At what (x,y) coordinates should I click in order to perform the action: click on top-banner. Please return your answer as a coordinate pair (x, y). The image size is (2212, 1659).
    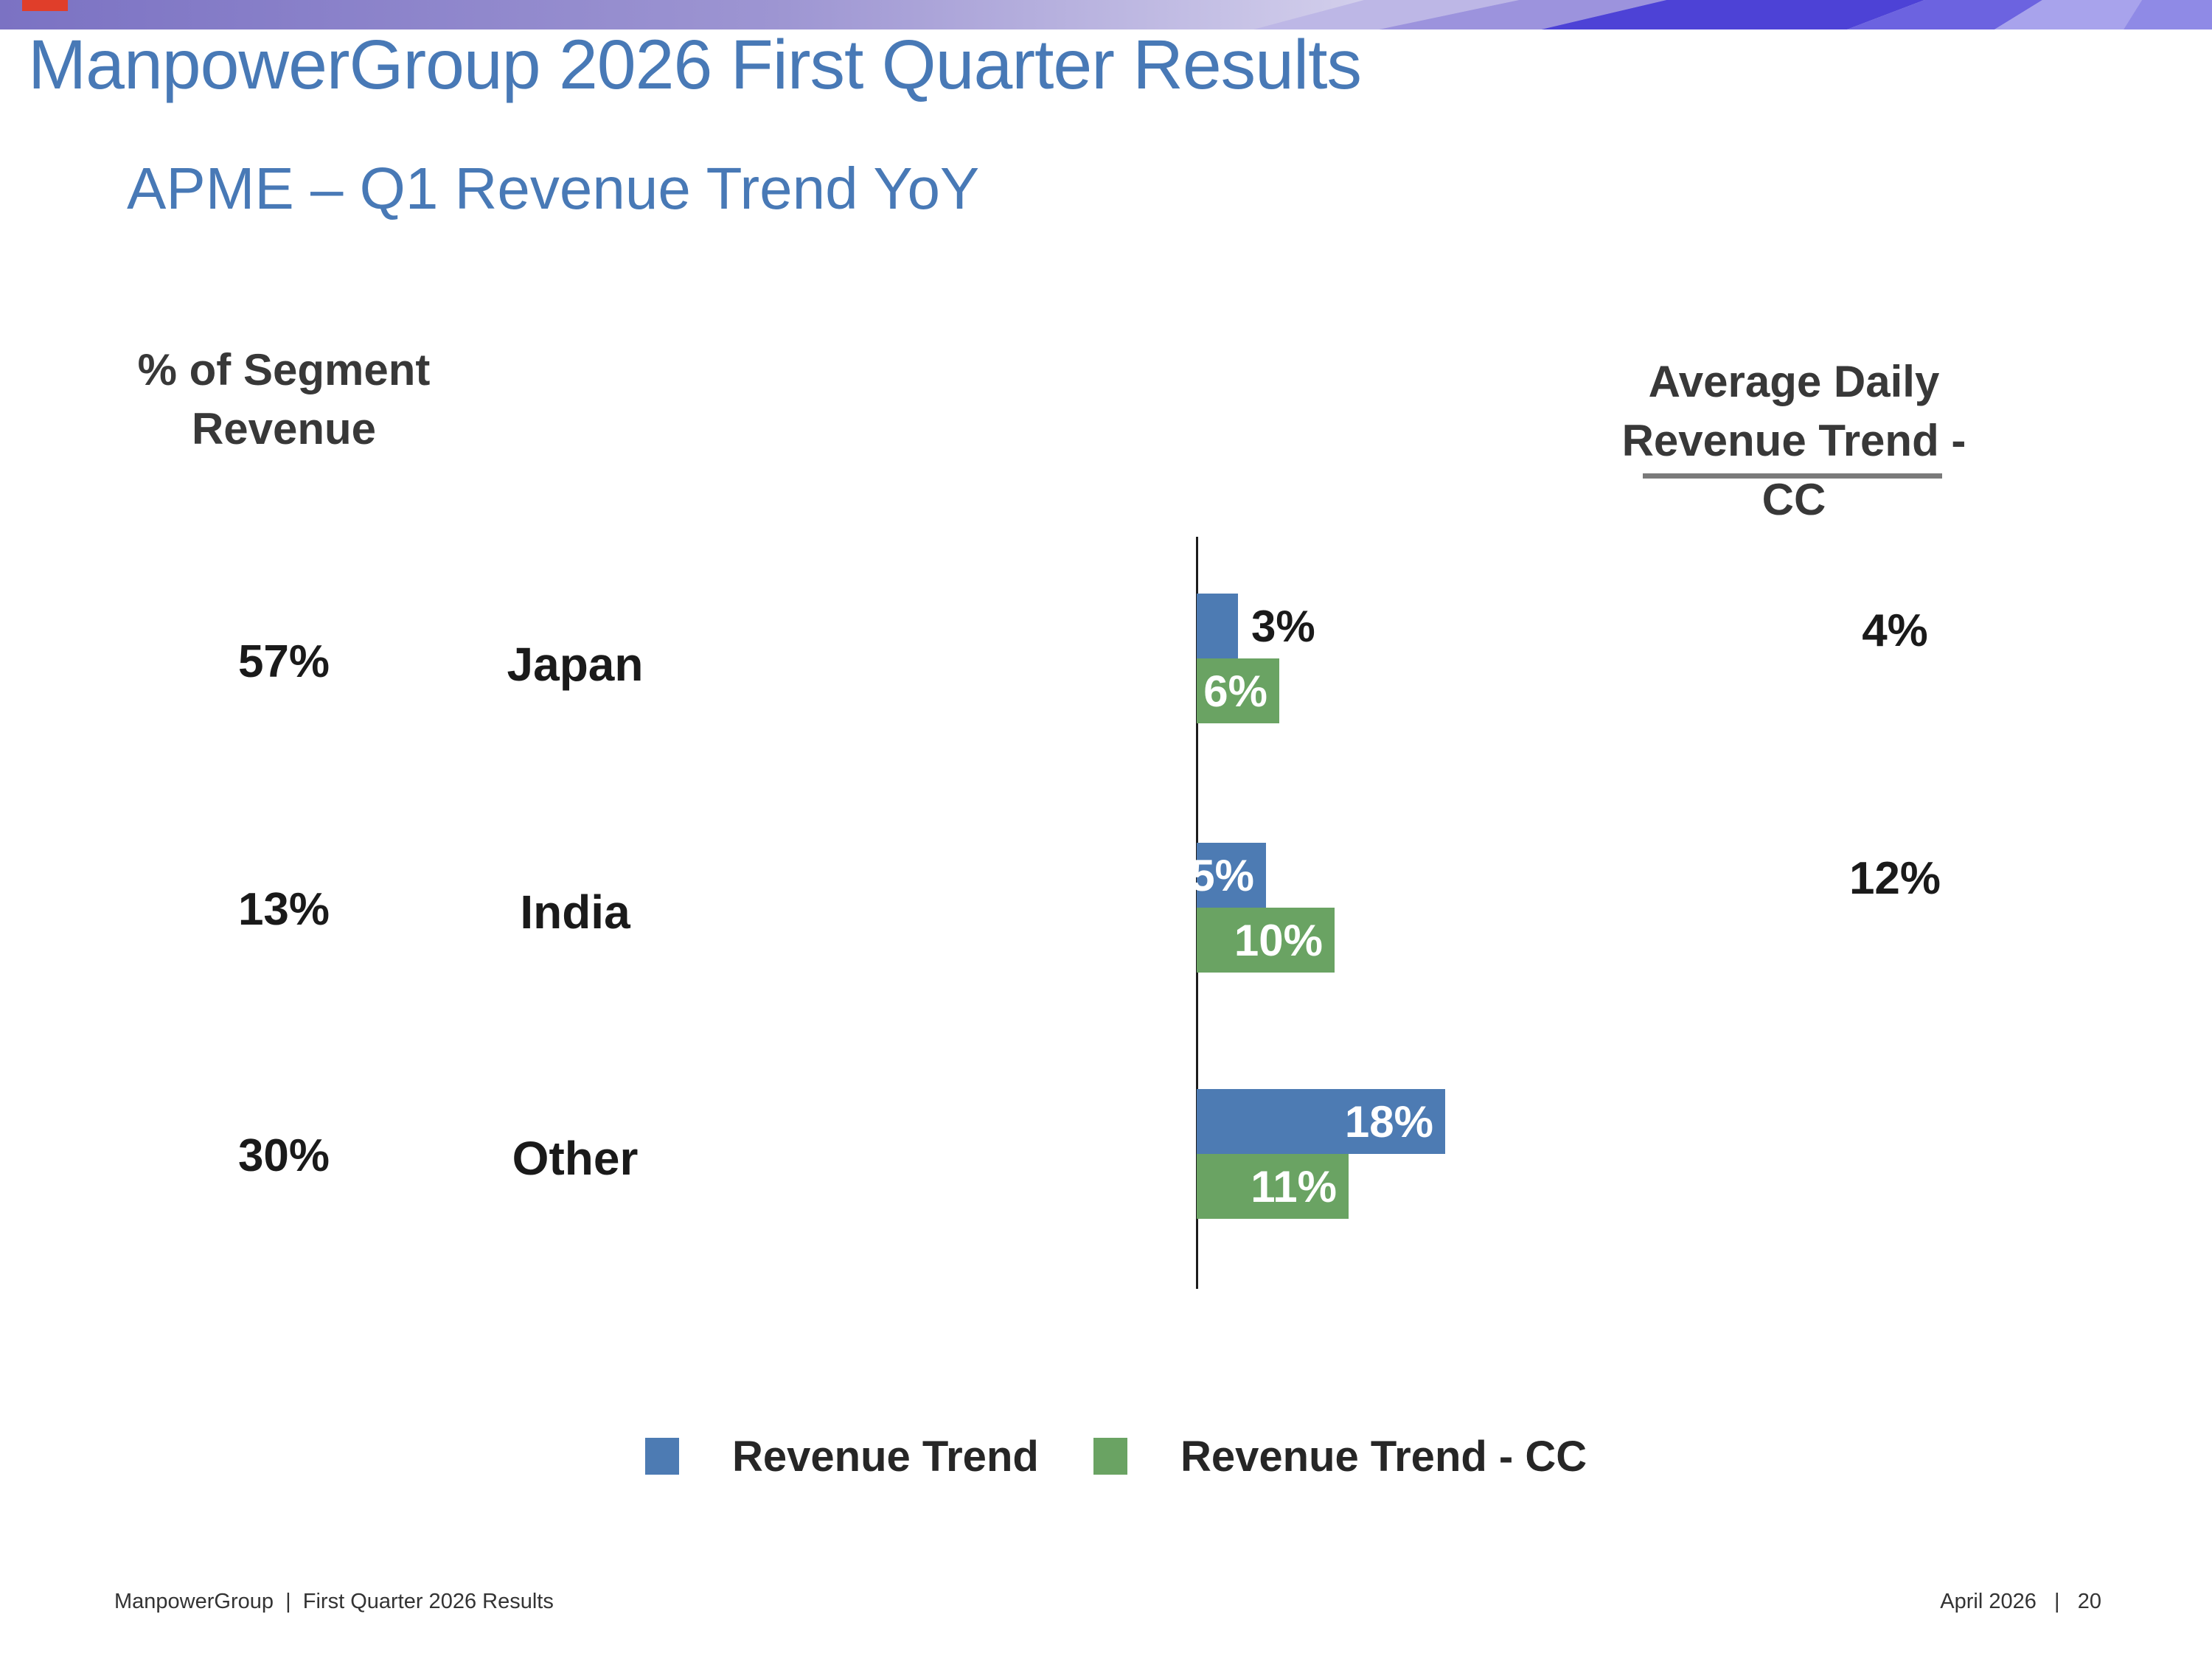
    Looking at the image, I should click on (1106, 14).